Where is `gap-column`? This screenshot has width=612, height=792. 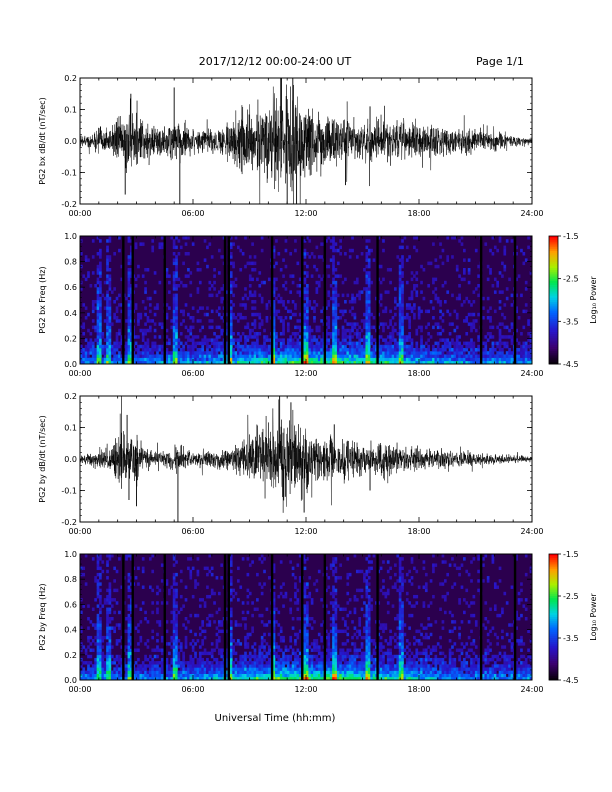
gap-column is located at coordinates (164, 300).